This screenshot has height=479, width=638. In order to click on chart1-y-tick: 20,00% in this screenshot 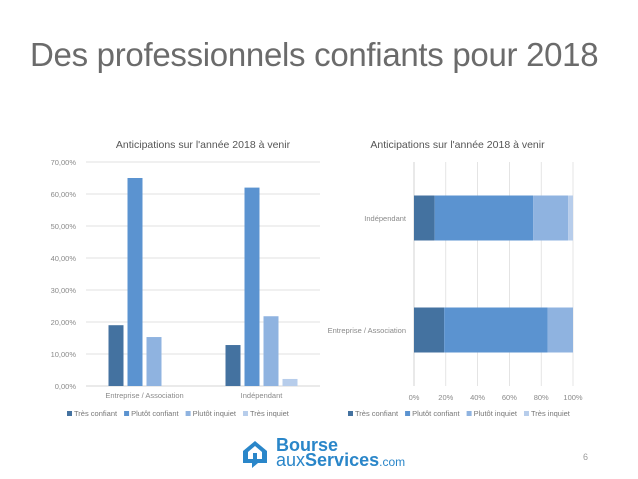, I will do `click(64, 322)`.